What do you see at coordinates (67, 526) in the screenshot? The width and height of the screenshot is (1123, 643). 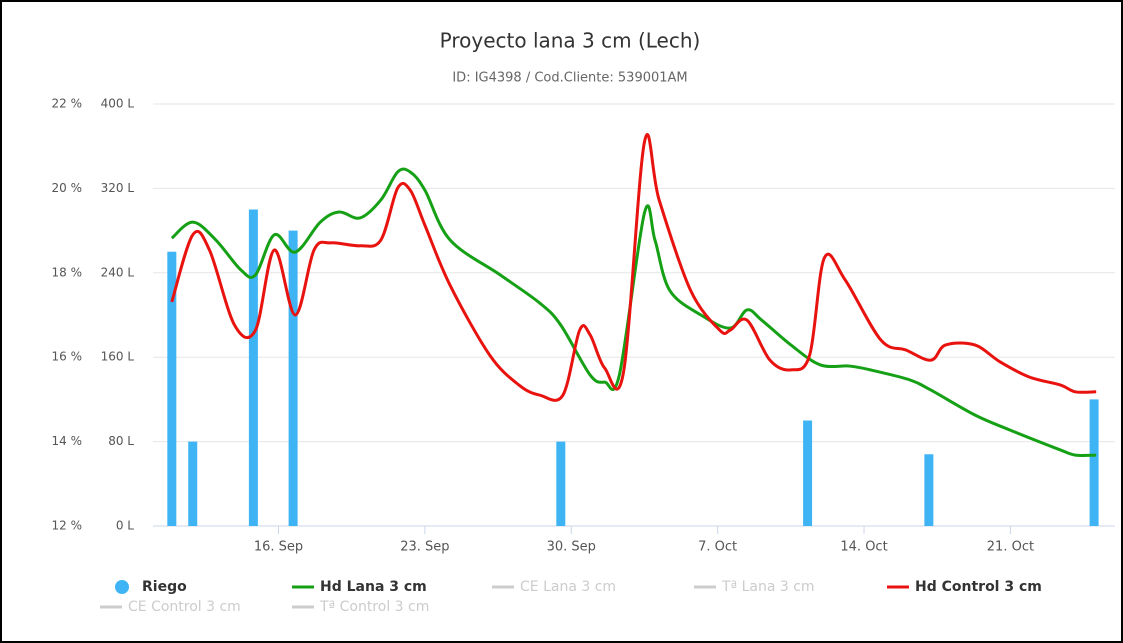 I see `y-tick-label: 12 %` at bounding box center [67, 526].